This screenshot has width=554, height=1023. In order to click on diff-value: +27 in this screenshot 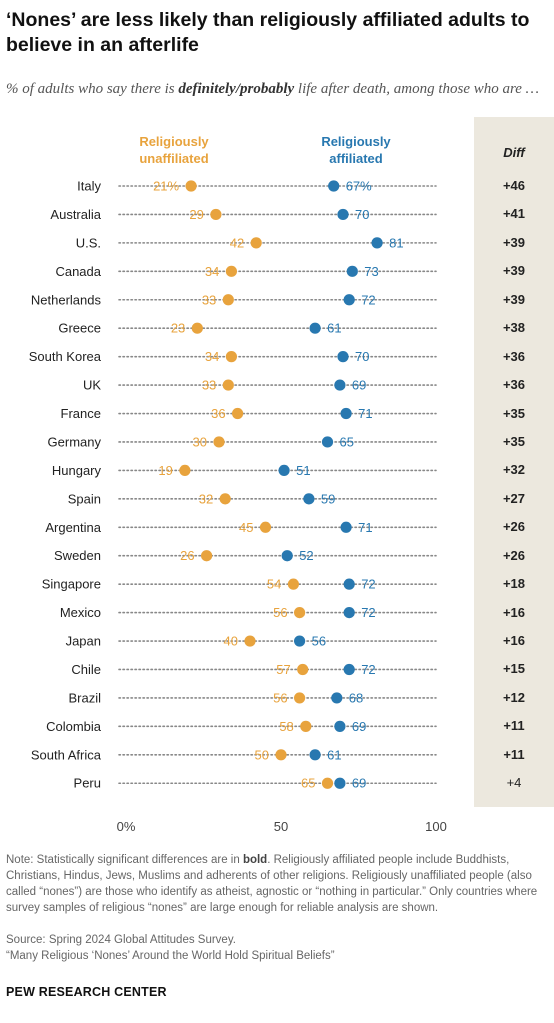, I will do `click(514, 498)`.